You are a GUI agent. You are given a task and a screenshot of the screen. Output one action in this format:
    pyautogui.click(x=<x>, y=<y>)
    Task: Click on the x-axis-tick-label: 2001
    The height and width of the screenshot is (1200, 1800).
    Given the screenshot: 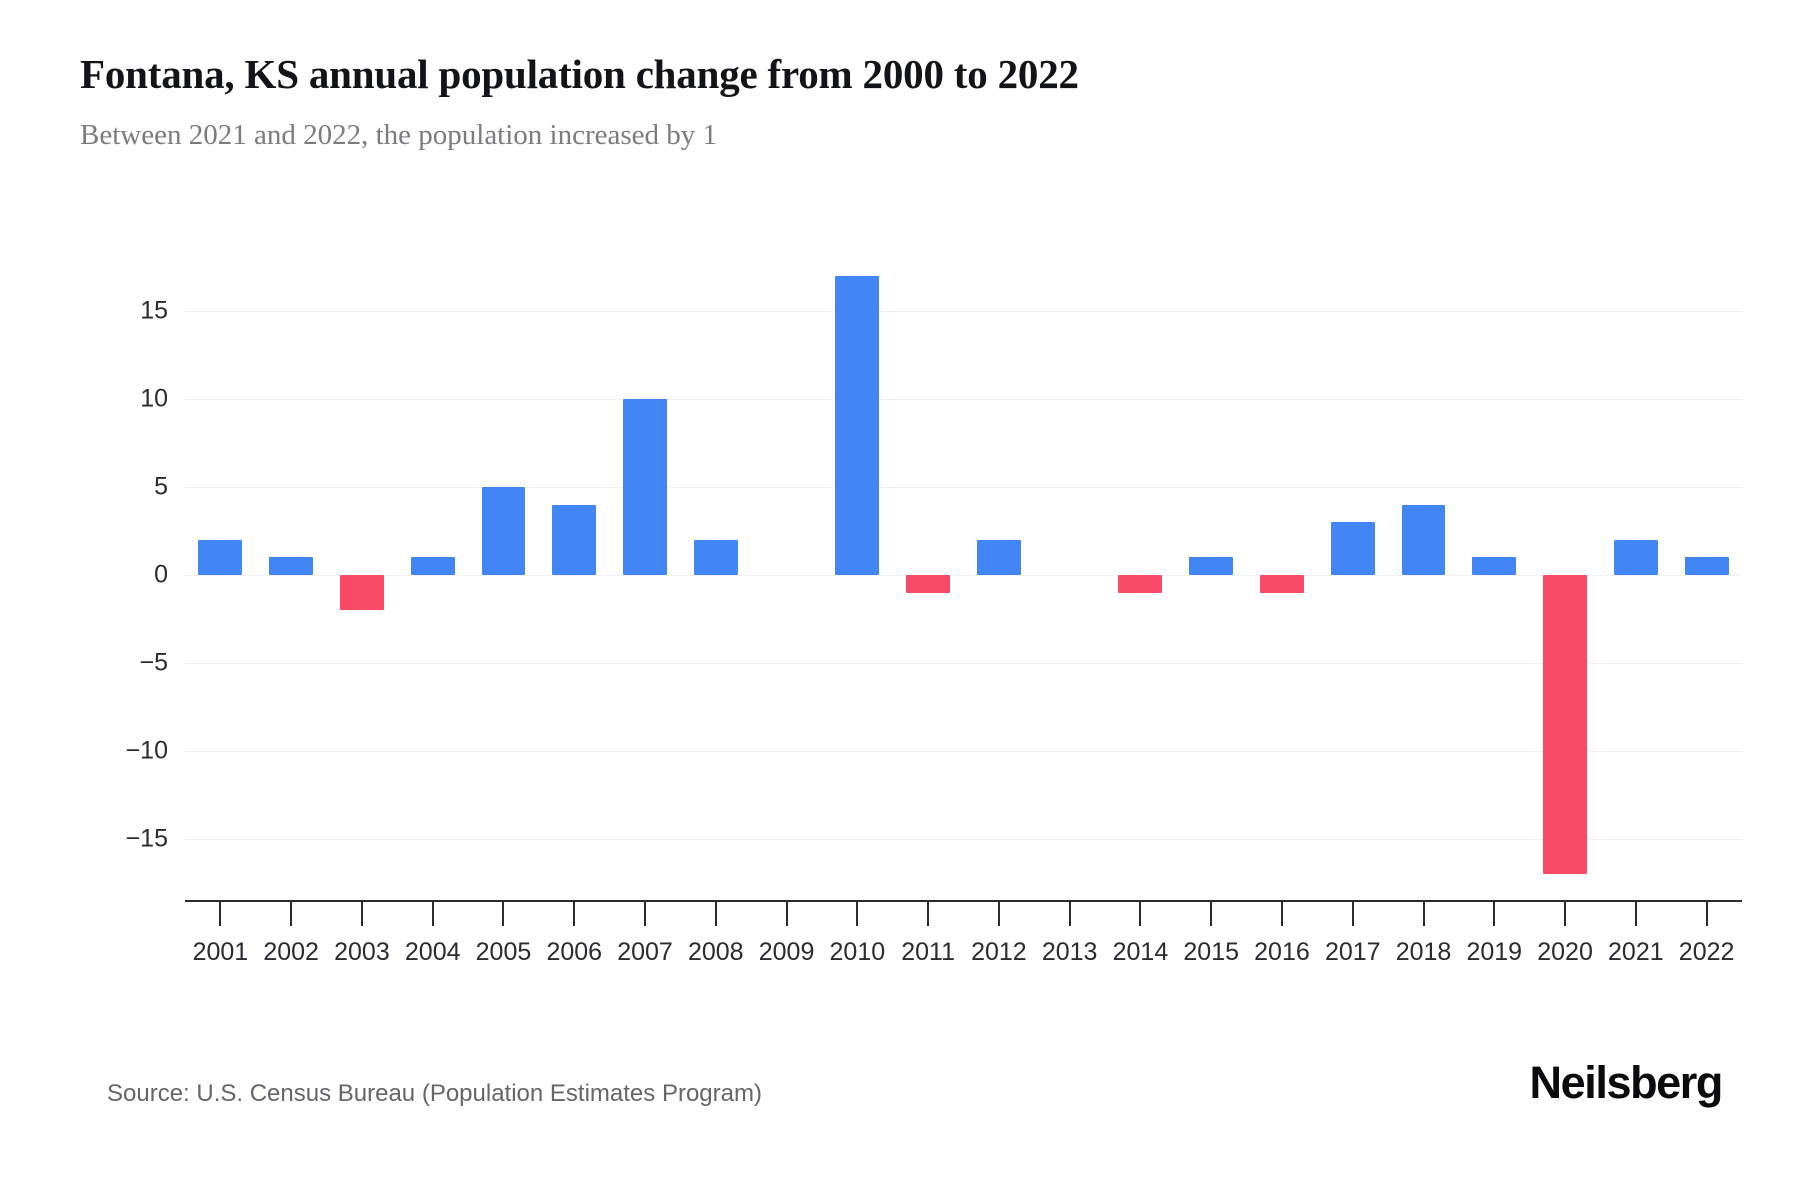 What is the action you would take?
    pyautogui.click(x=220, y=952)
    